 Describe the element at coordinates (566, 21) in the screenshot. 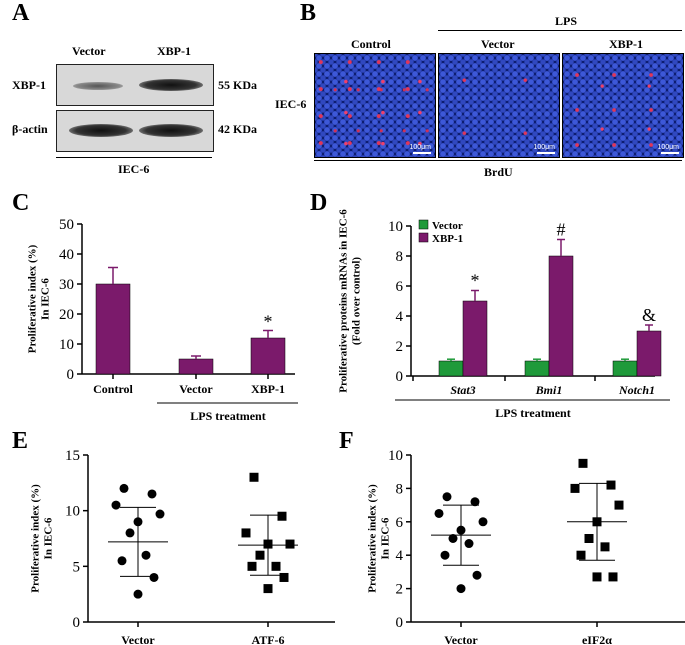

I see `lps-label-b: LPS` at that location.